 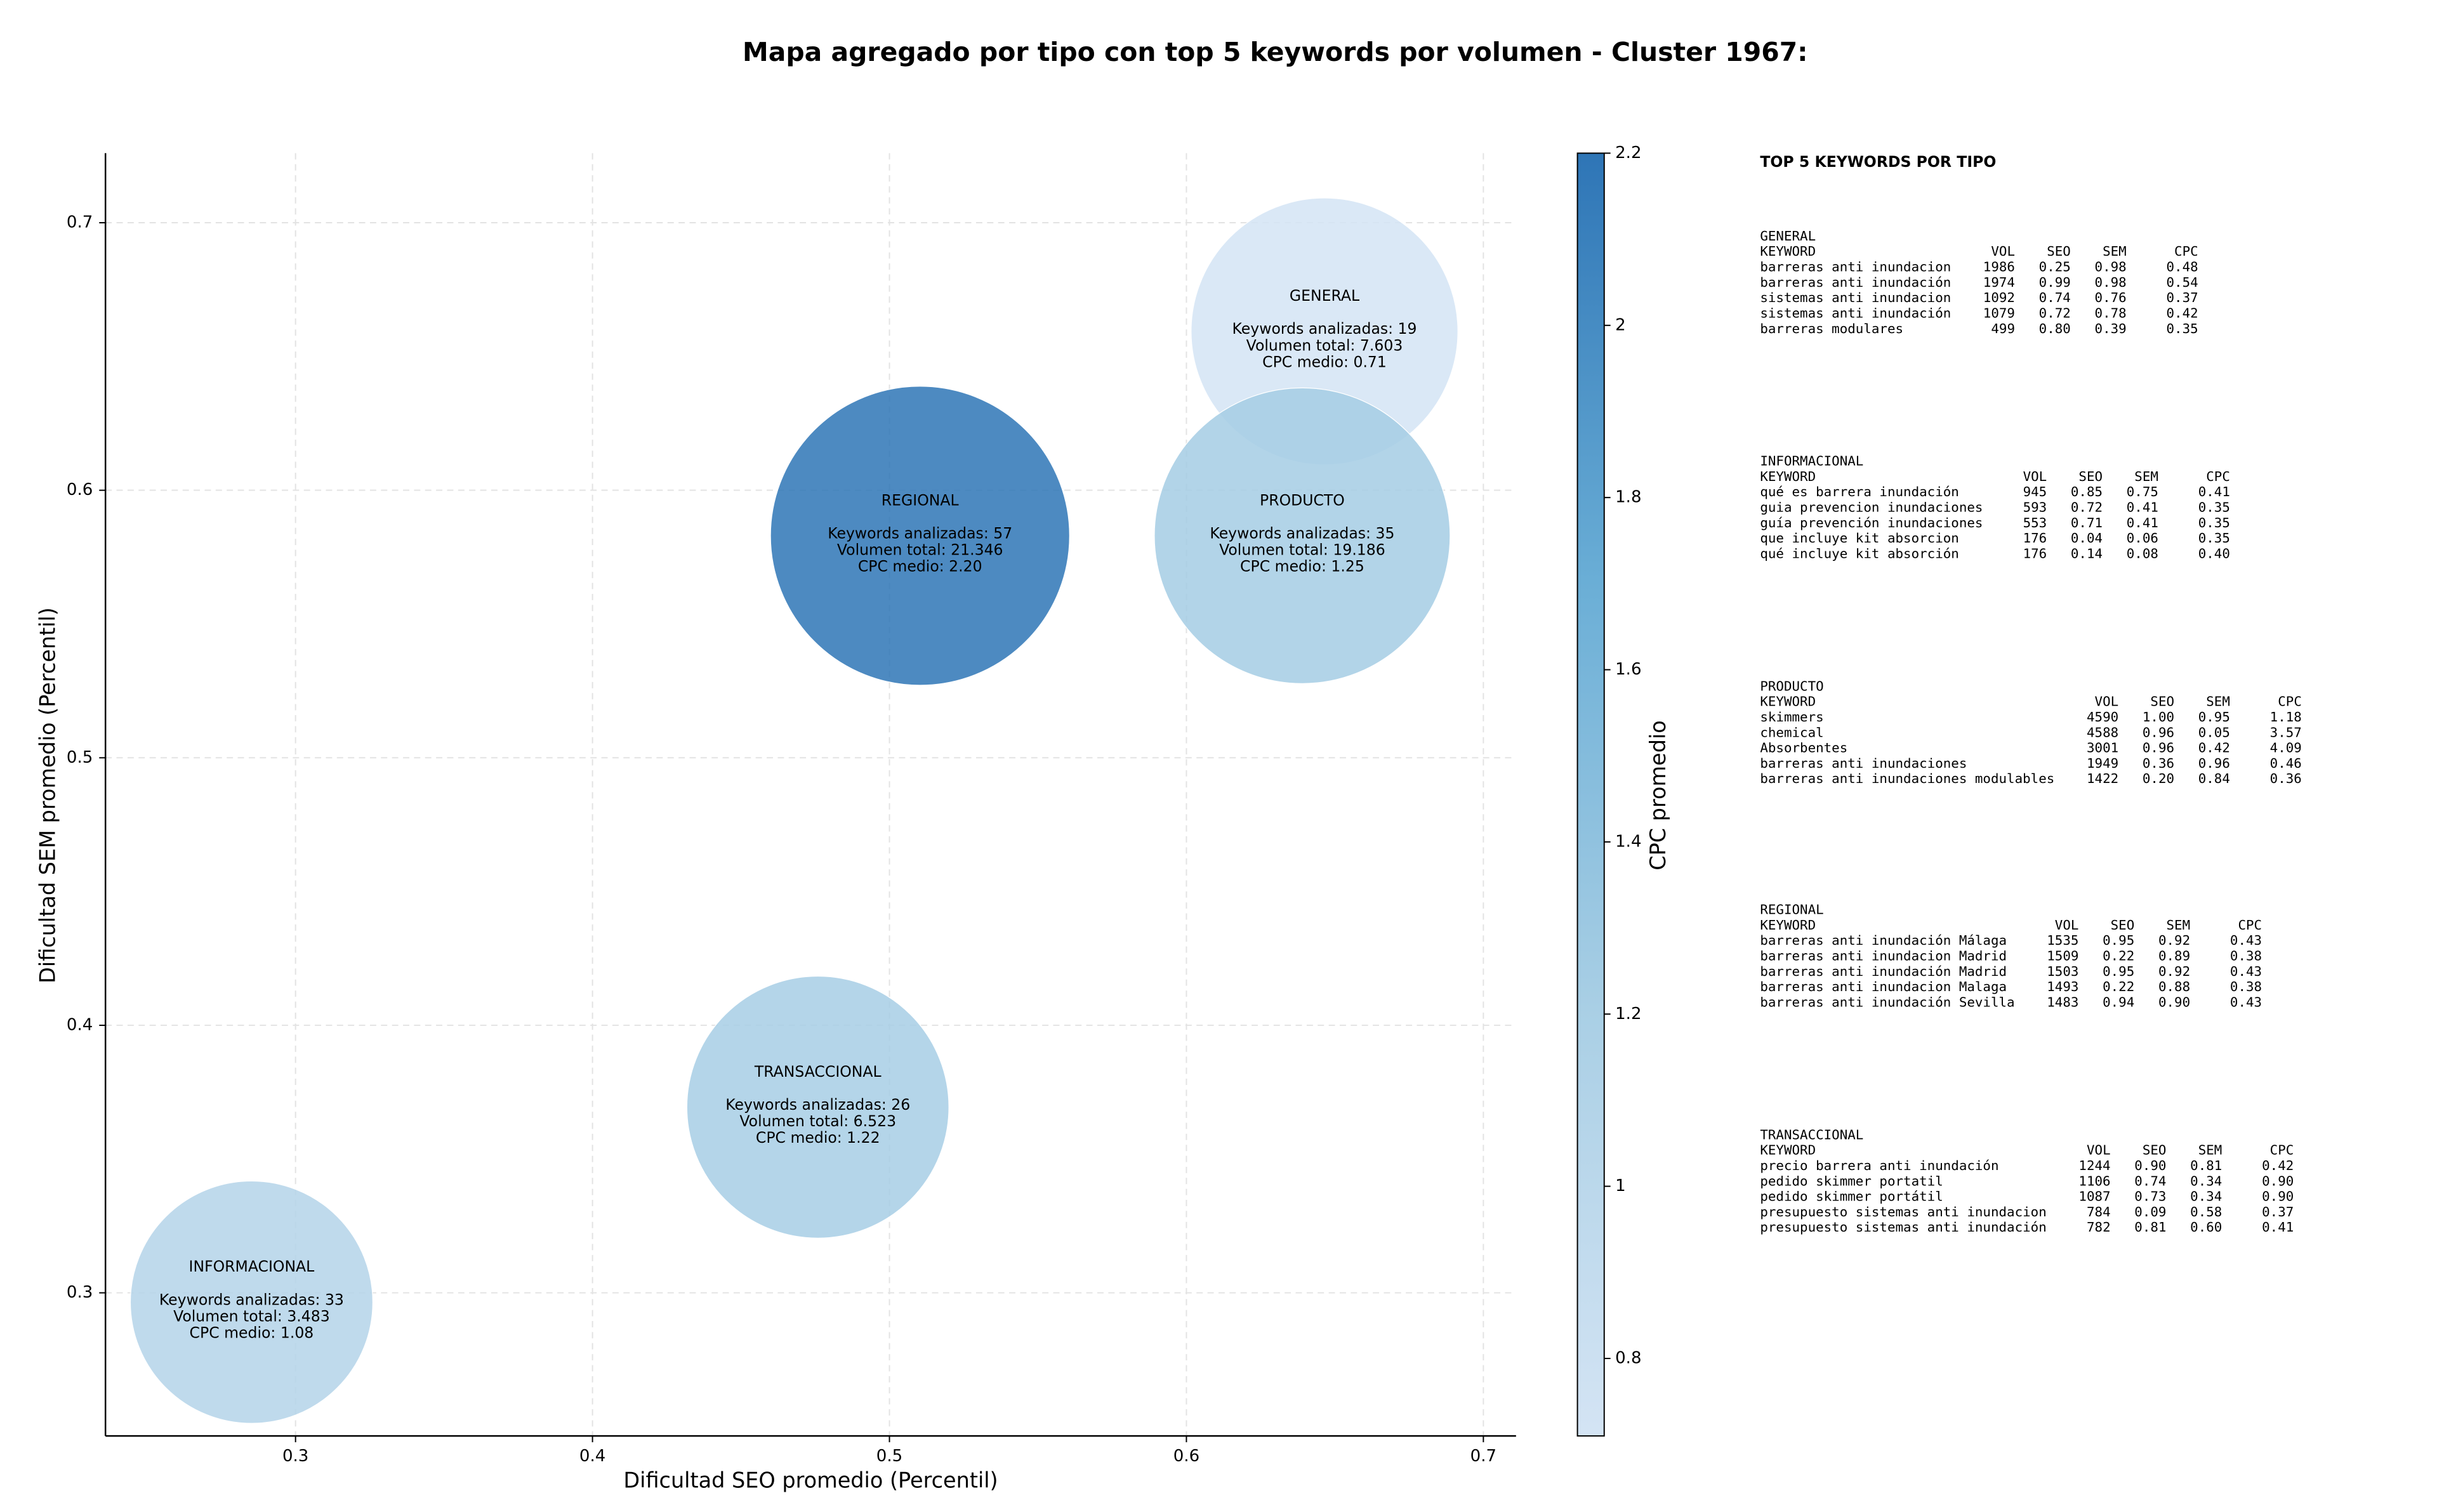 What do you see at coordinates (2055, 283) in the screenshot?
I see `panel-cell: 0.99` at bounding box center [2055, 283].